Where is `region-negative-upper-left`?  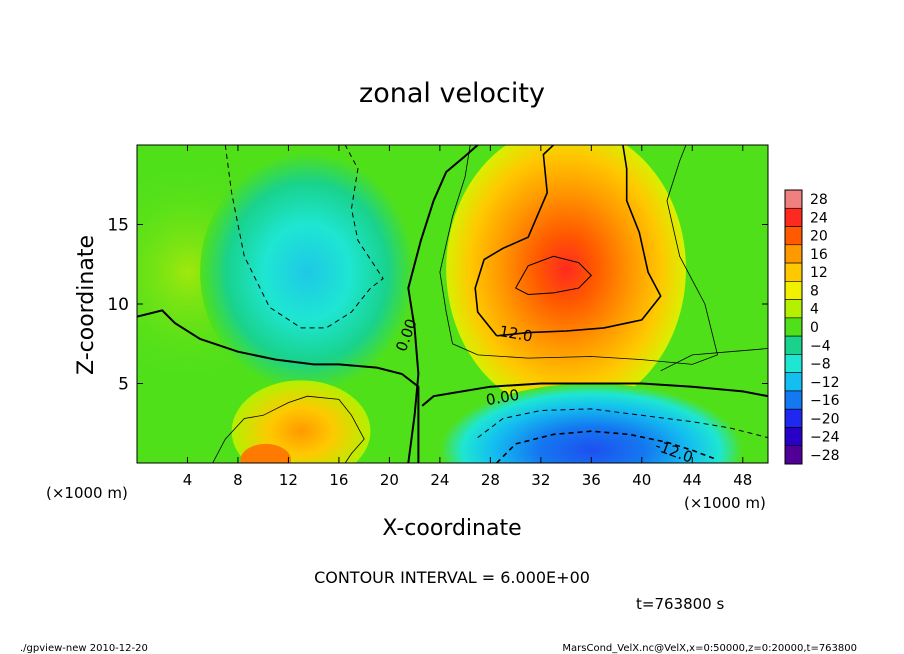
region-negative-upper-left is located at coordinates (307, 272).